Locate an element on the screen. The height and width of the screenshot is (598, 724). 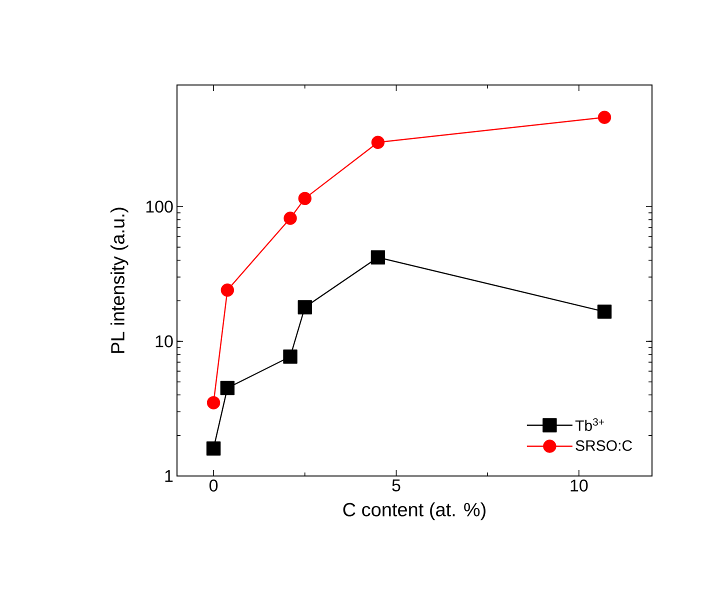
y-axis-title: PL intensity (a.u.) is located at coordinates (119, 280).